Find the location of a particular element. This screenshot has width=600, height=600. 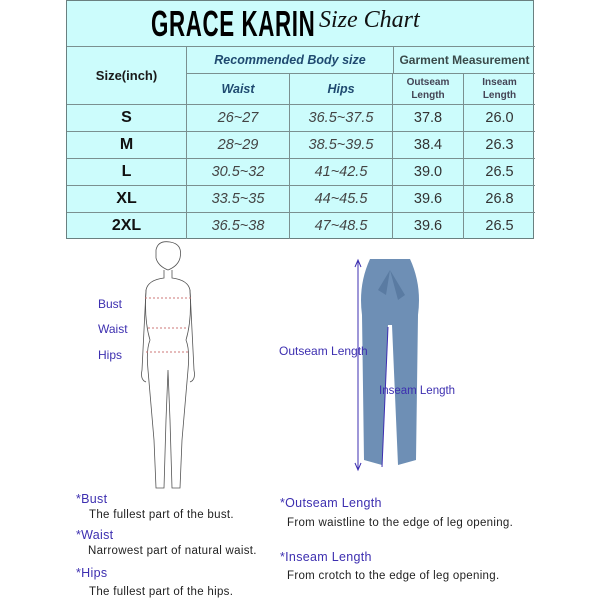

body-figure-illustration is located at coordinates (168, 365).